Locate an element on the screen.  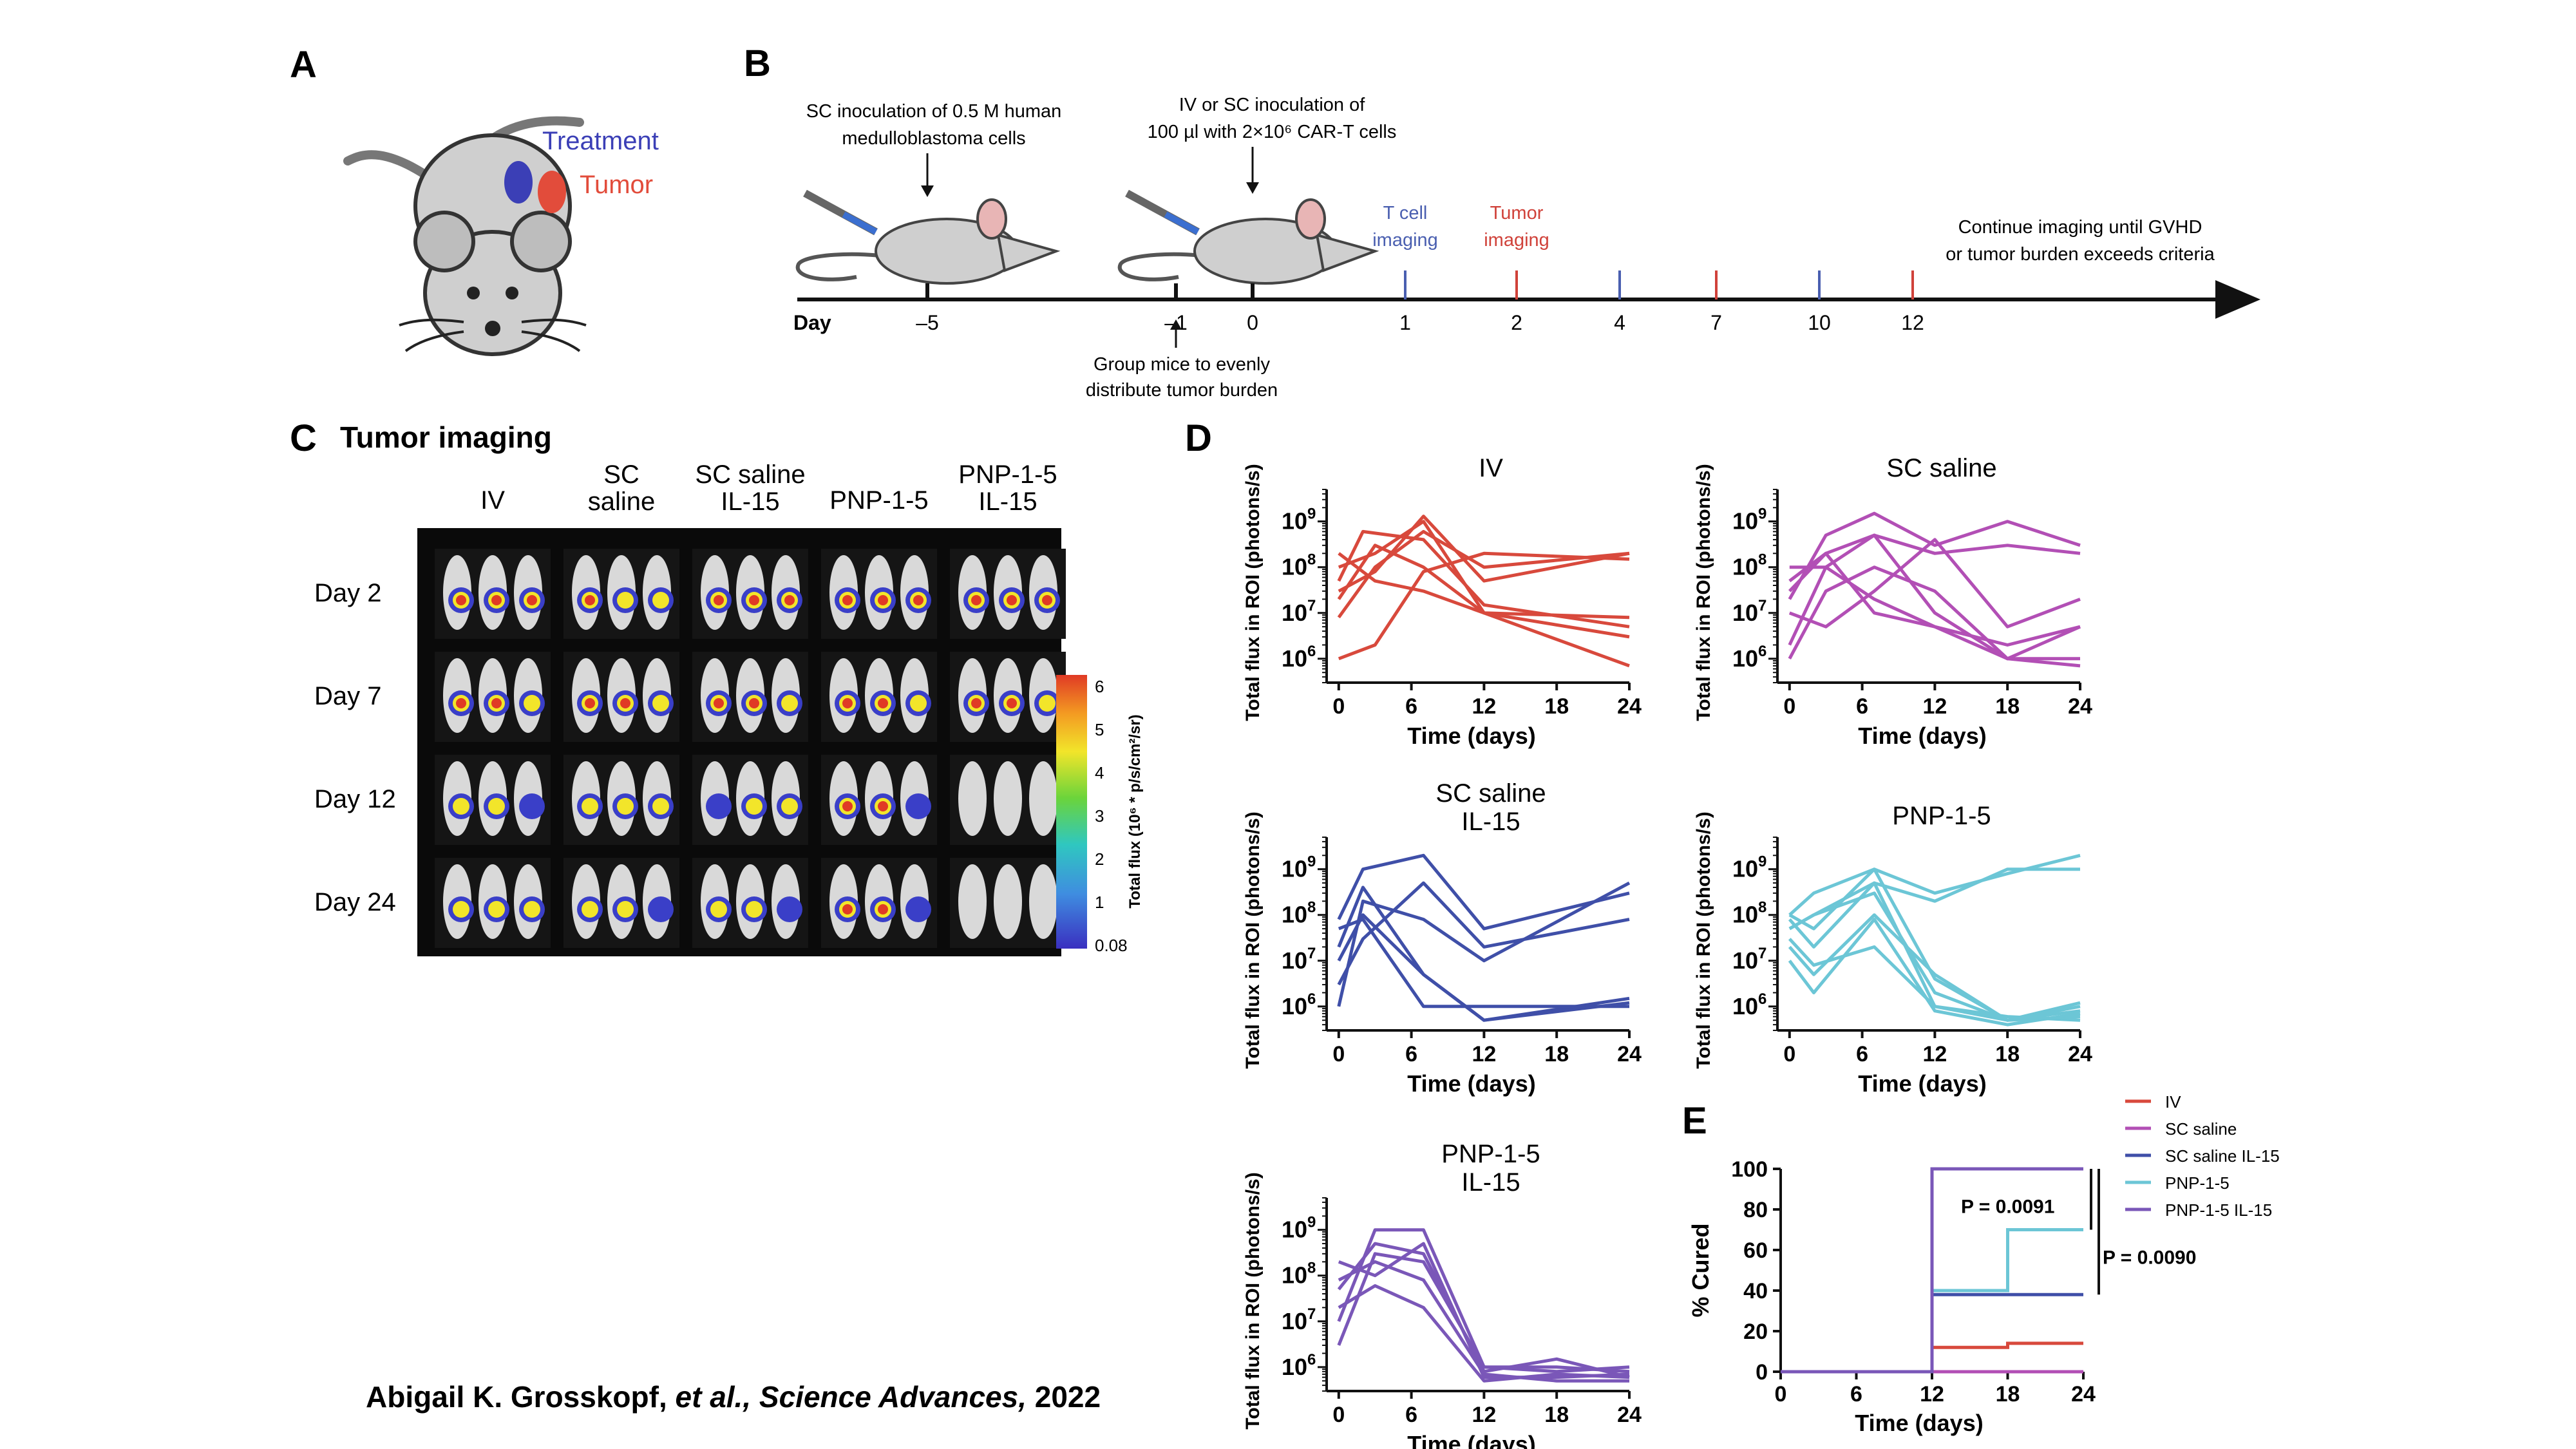
y-tick-label: 10⁷ is located at coordinates (1299, 611).